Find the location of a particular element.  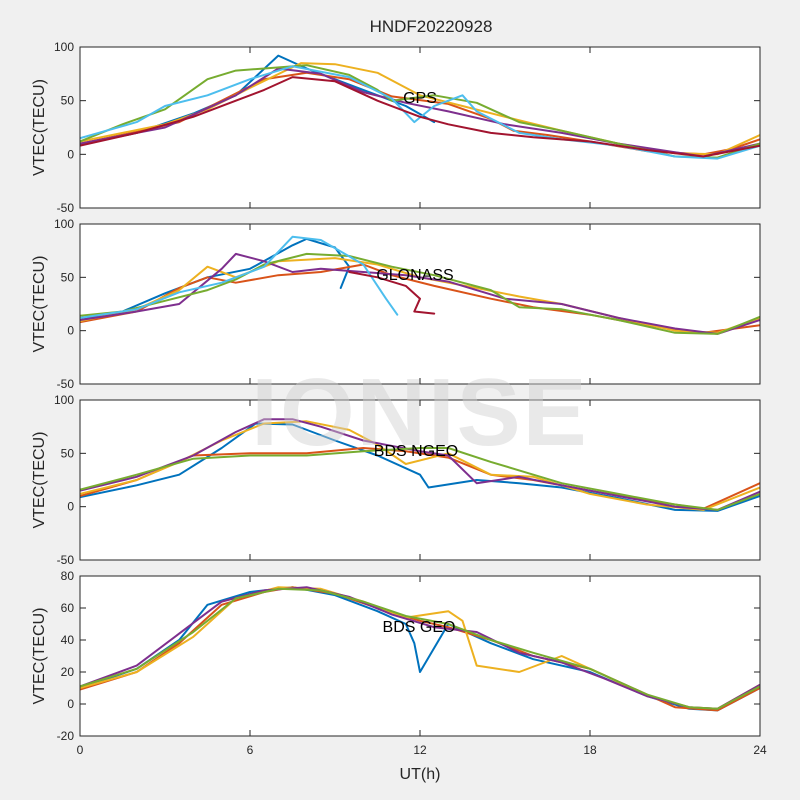

x-tick-label: 18 is located at coordinates (590, 750).